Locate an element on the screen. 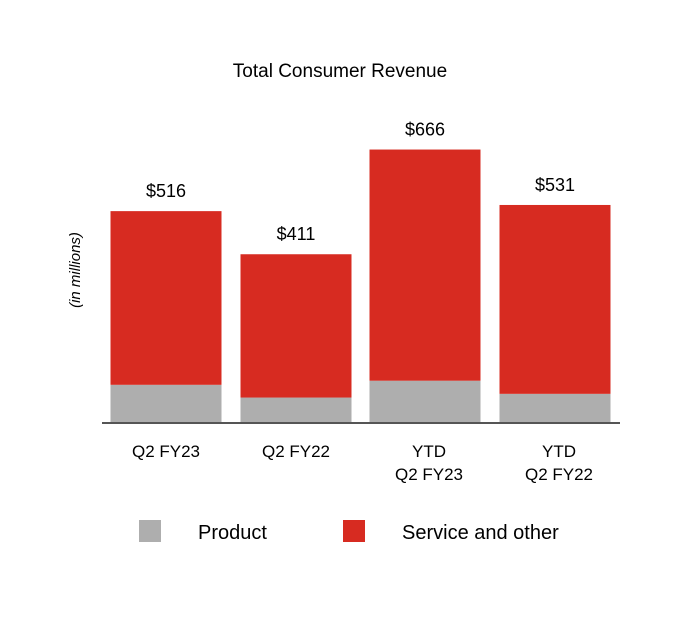 This screenshot has width=680, height=617. value-labels-layer: $516 $411 $666 $531 is located at coordinates (360, 182).